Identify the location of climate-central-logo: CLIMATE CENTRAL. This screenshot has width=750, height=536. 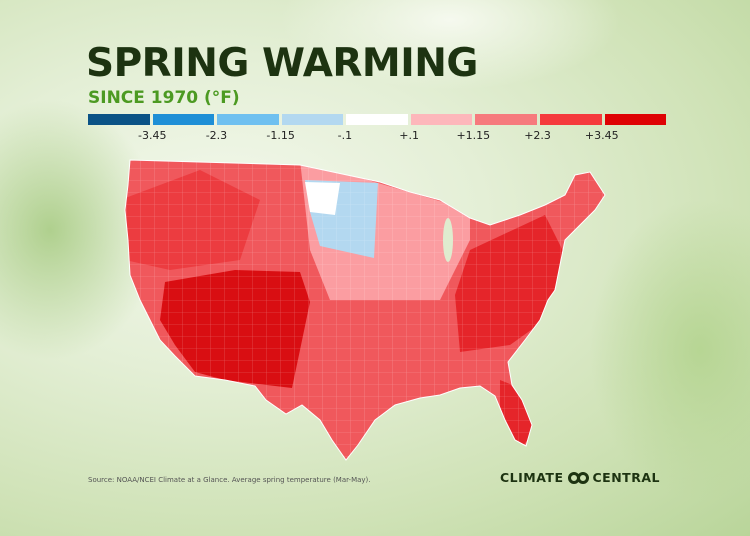
(580, 477).